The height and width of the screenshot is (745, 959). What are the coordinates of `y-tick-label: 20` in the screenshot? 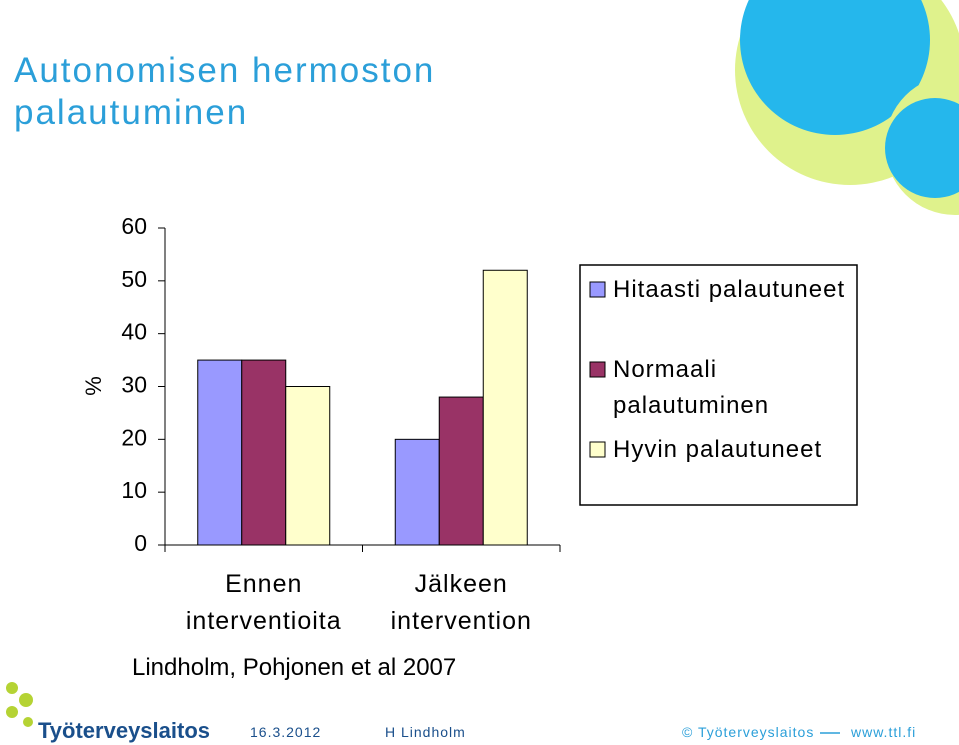 It's located at (134, 437).